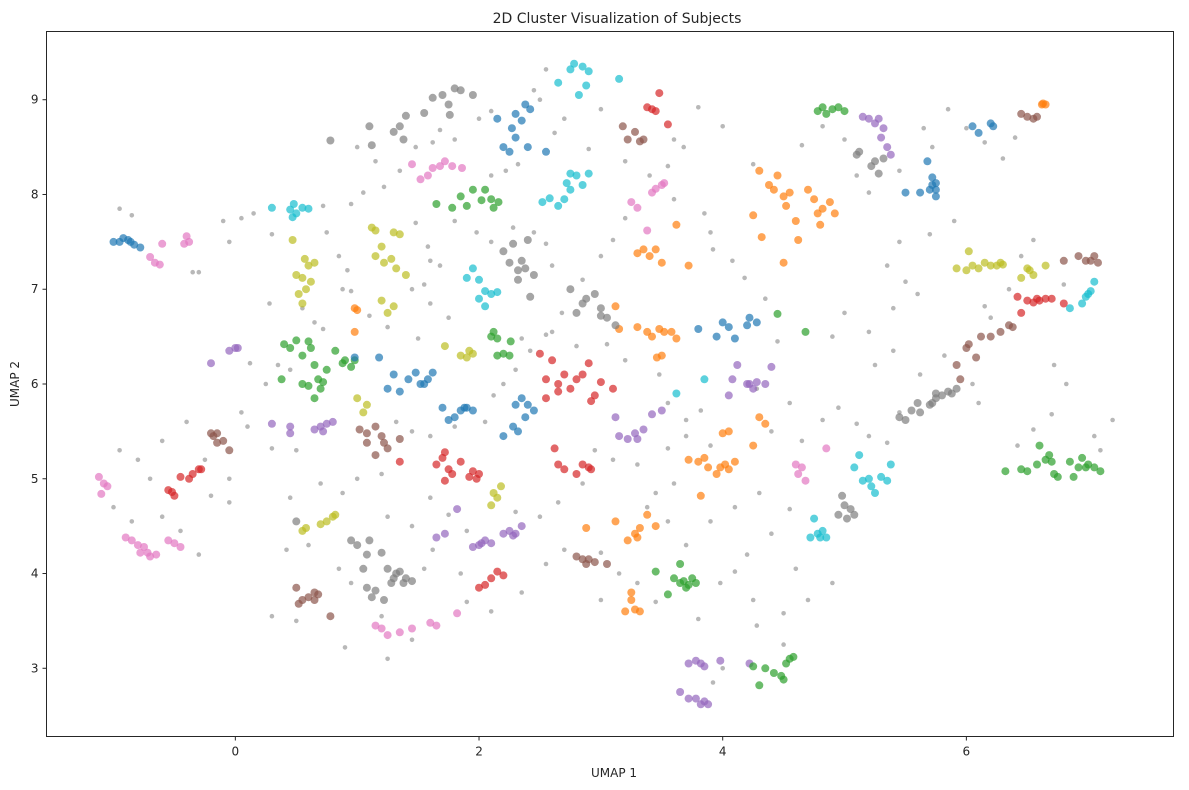  I want to click on y-tick-label: 3, so click(35, 668).